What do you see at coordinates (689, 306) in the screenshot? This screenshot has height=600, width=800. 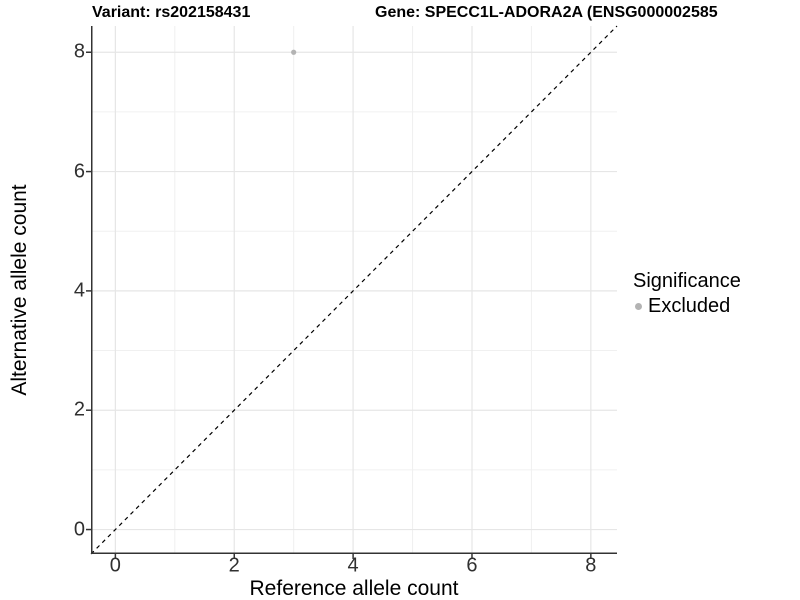 I see `legend-entry-label: Excluded` at bounding box center [689, 306].